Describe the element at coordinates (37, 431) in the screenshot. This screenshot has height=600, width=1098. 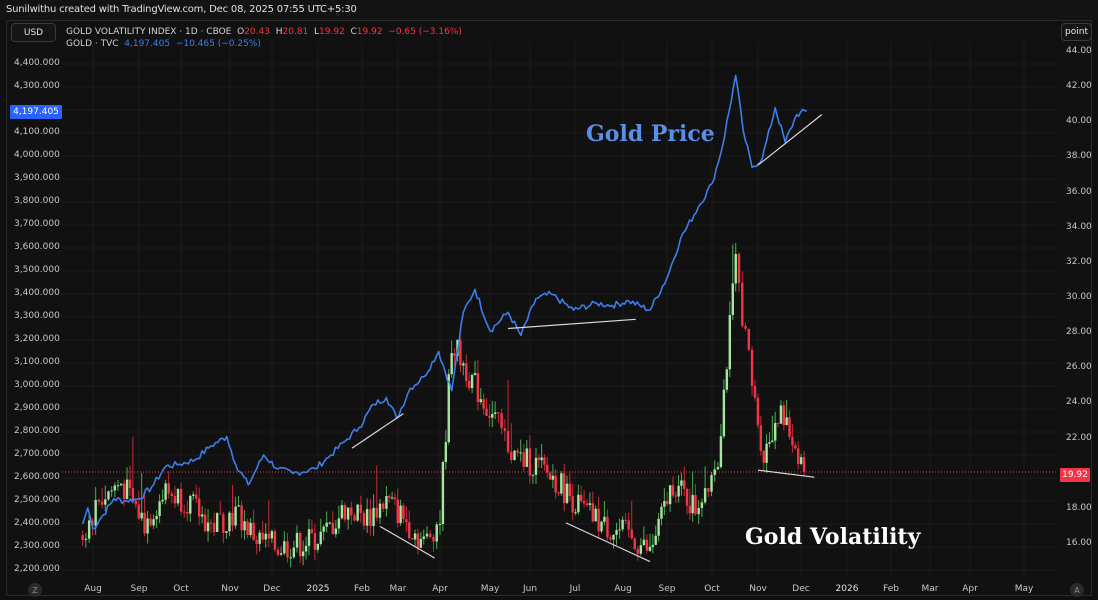
I see `left-axis-tick: 2,800.000` at that location.